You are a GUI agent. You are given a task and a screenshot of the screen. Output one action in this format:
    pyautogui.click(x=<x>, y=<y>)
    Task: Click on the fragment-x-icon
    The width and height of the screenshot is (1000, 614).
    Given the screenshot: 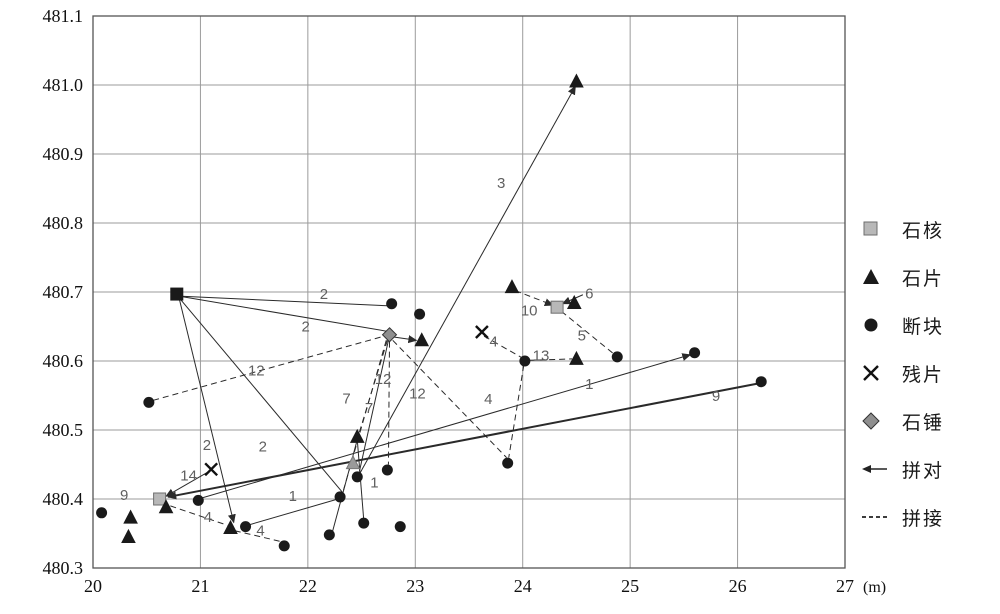 What is the action you would take?
    pyautogui.click(x=875, y=373)
    